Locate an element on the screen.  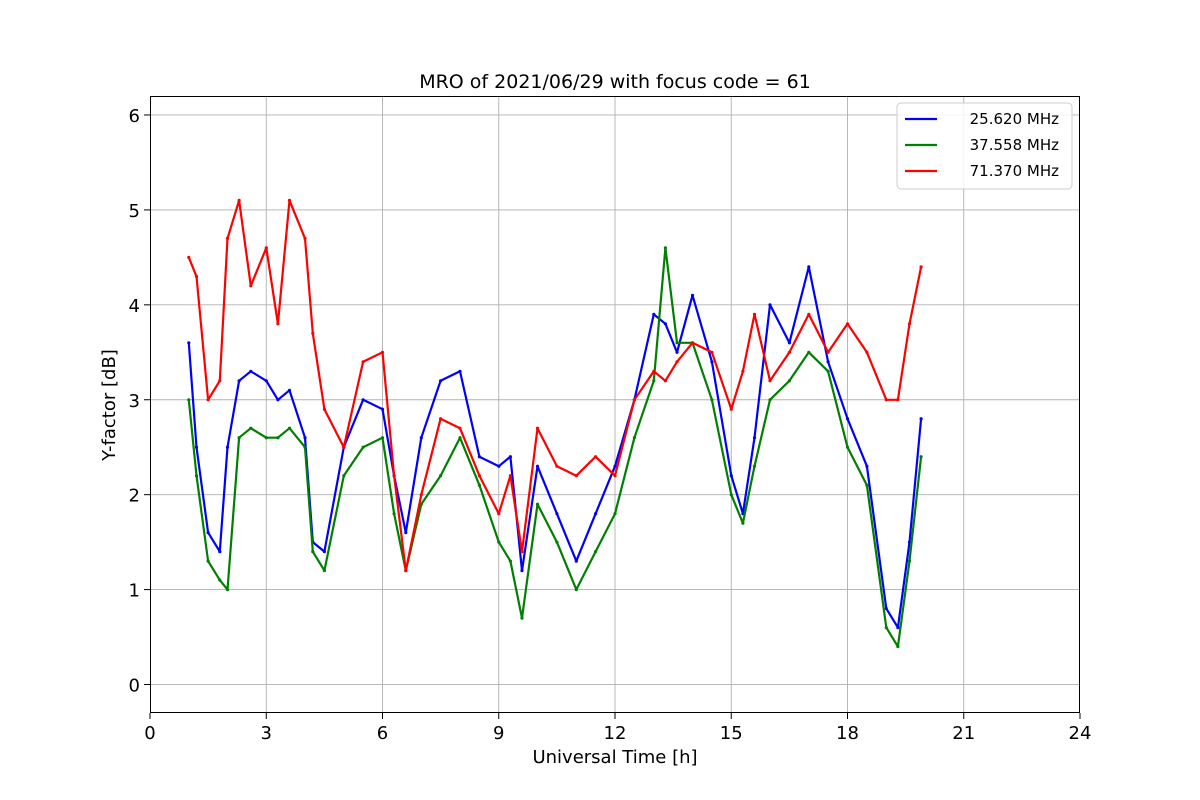
x-axis: 0 3 6 9 12 15 18 21 24 is located at coordinates (617, 728).